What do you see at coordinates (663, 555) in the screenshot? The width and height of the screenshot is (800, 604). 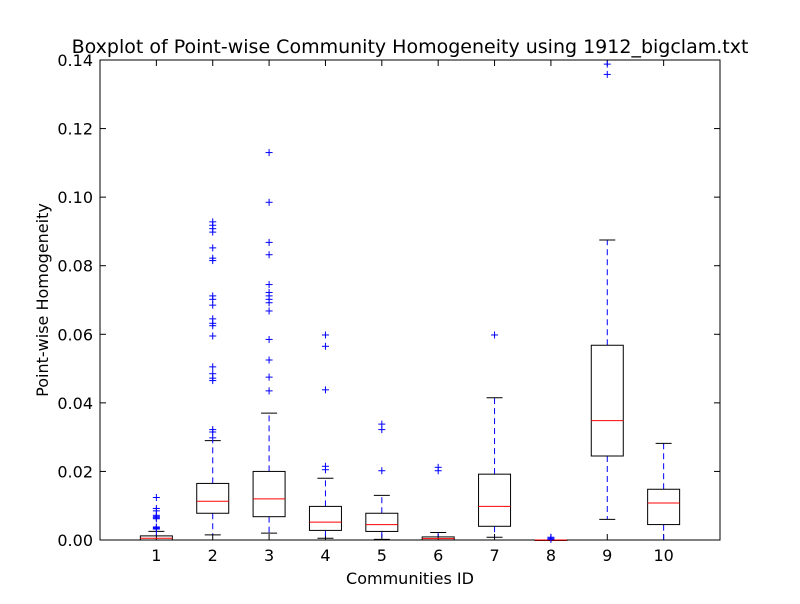 I see `x-tick-label: 10` at bounding box center [663, 555].